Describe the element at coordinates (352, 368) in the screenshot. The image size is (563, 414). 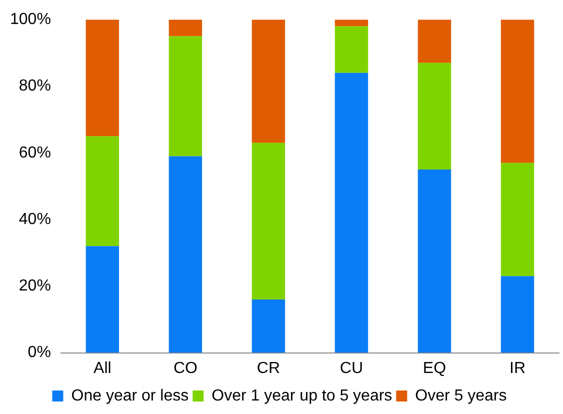
I see `x-tick-label: CU` at that location.